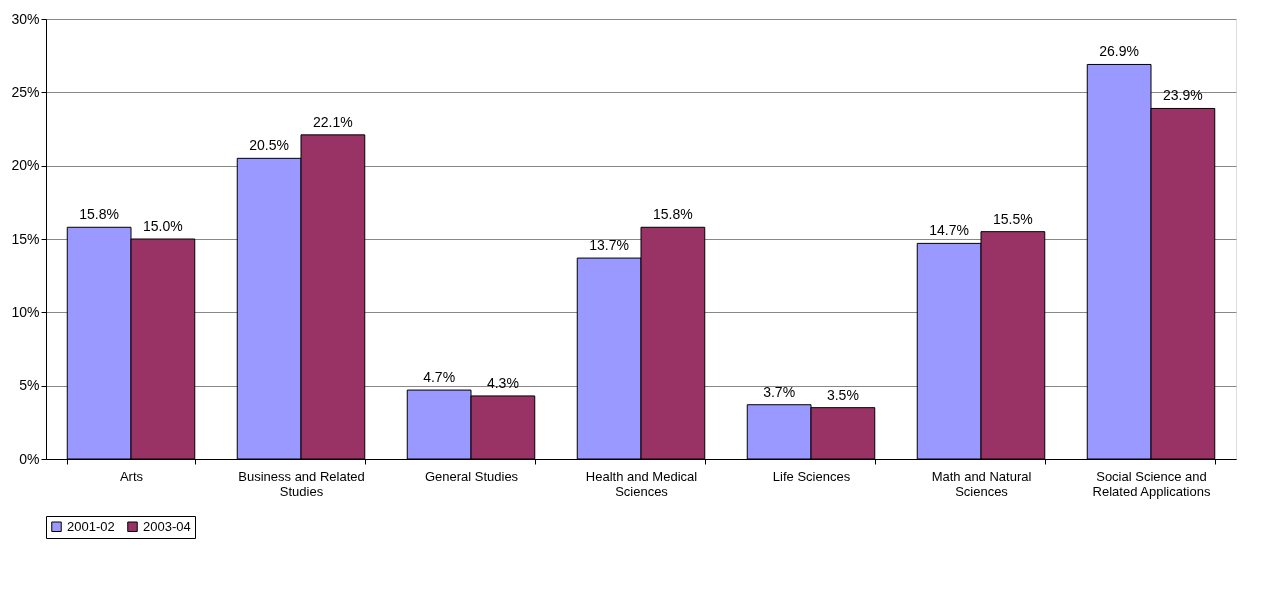 This screenshot has height=610, width=1273. Describe the element at coordinates (1013, 218) in the screenshot. I see `data-label: 15.5%` at that location.